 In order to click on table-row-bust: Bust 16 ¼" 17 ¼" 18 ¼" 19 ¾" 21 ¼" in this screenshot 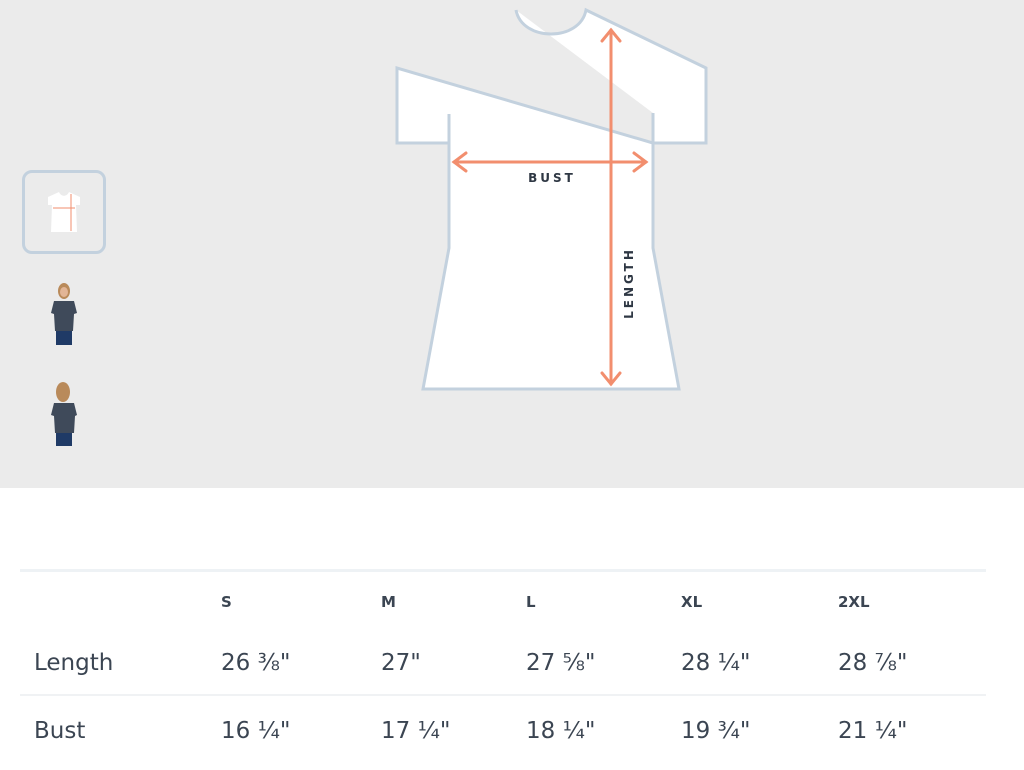, I will do `click(503, 730)`.